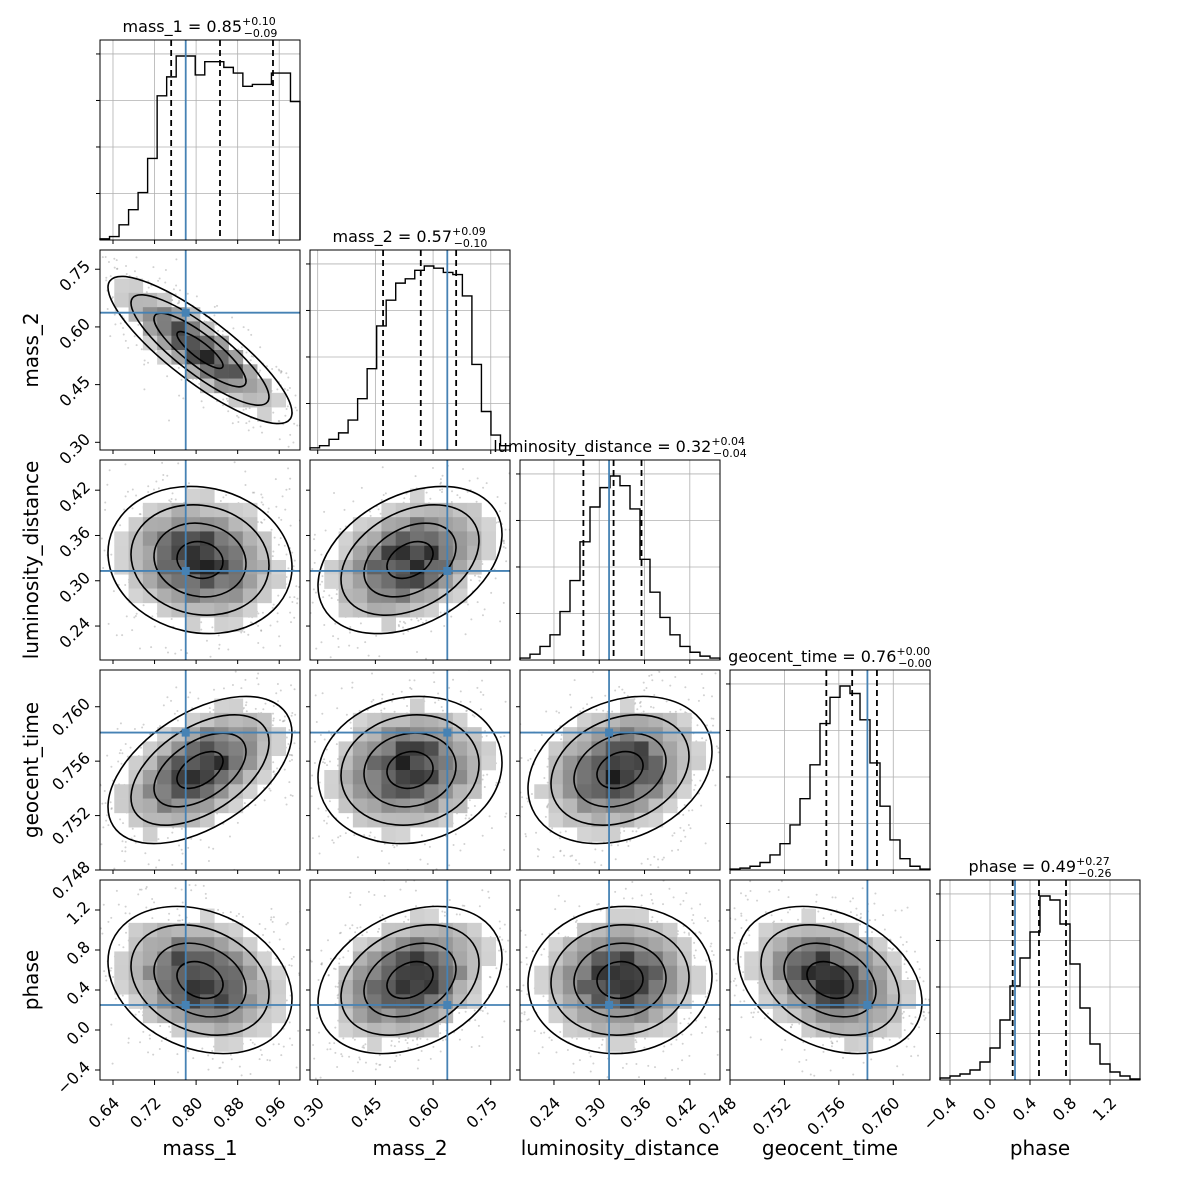 This screenshot has height=1180, width=1180. I want to click on contour-line, so click(410, 770).